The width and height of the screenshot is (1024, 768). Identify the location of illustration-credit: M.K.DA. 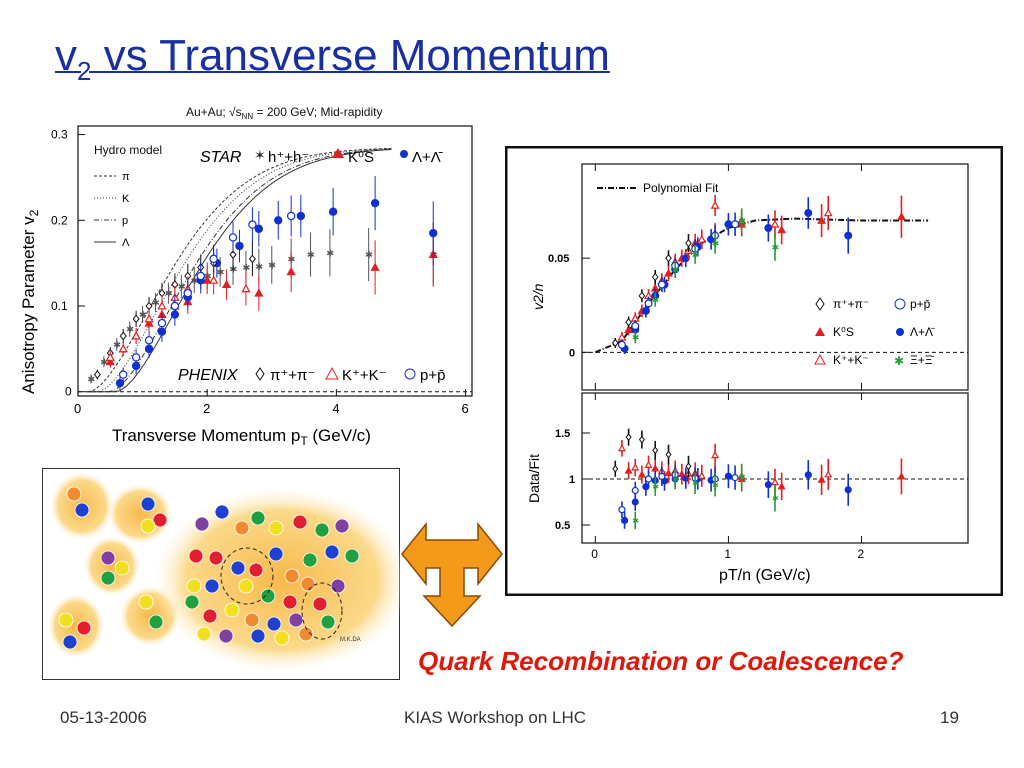
(350, 640).